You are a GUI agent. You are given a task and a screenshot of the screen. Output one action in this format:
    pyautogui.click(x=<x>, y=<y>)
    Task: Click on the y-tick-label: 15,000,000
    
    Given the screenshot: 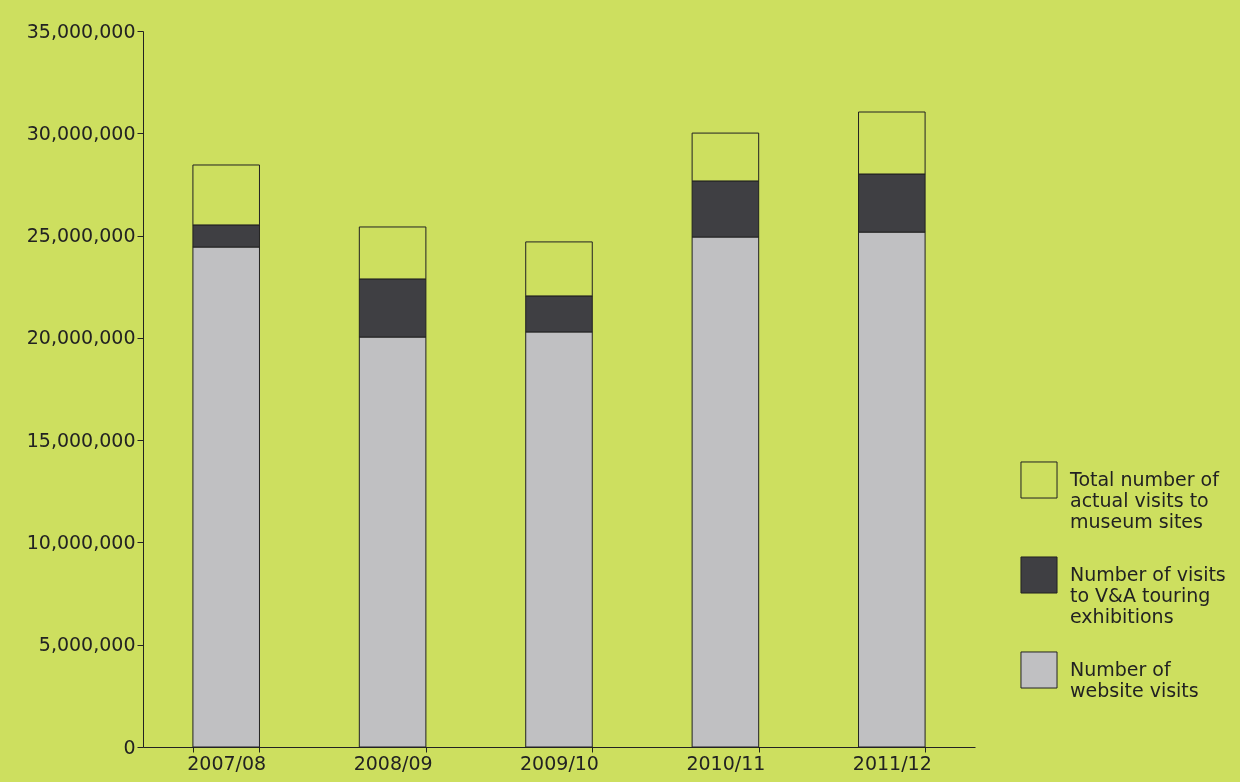 What is the action you would take?
    pyautogui.click(x=81, y=439)
    